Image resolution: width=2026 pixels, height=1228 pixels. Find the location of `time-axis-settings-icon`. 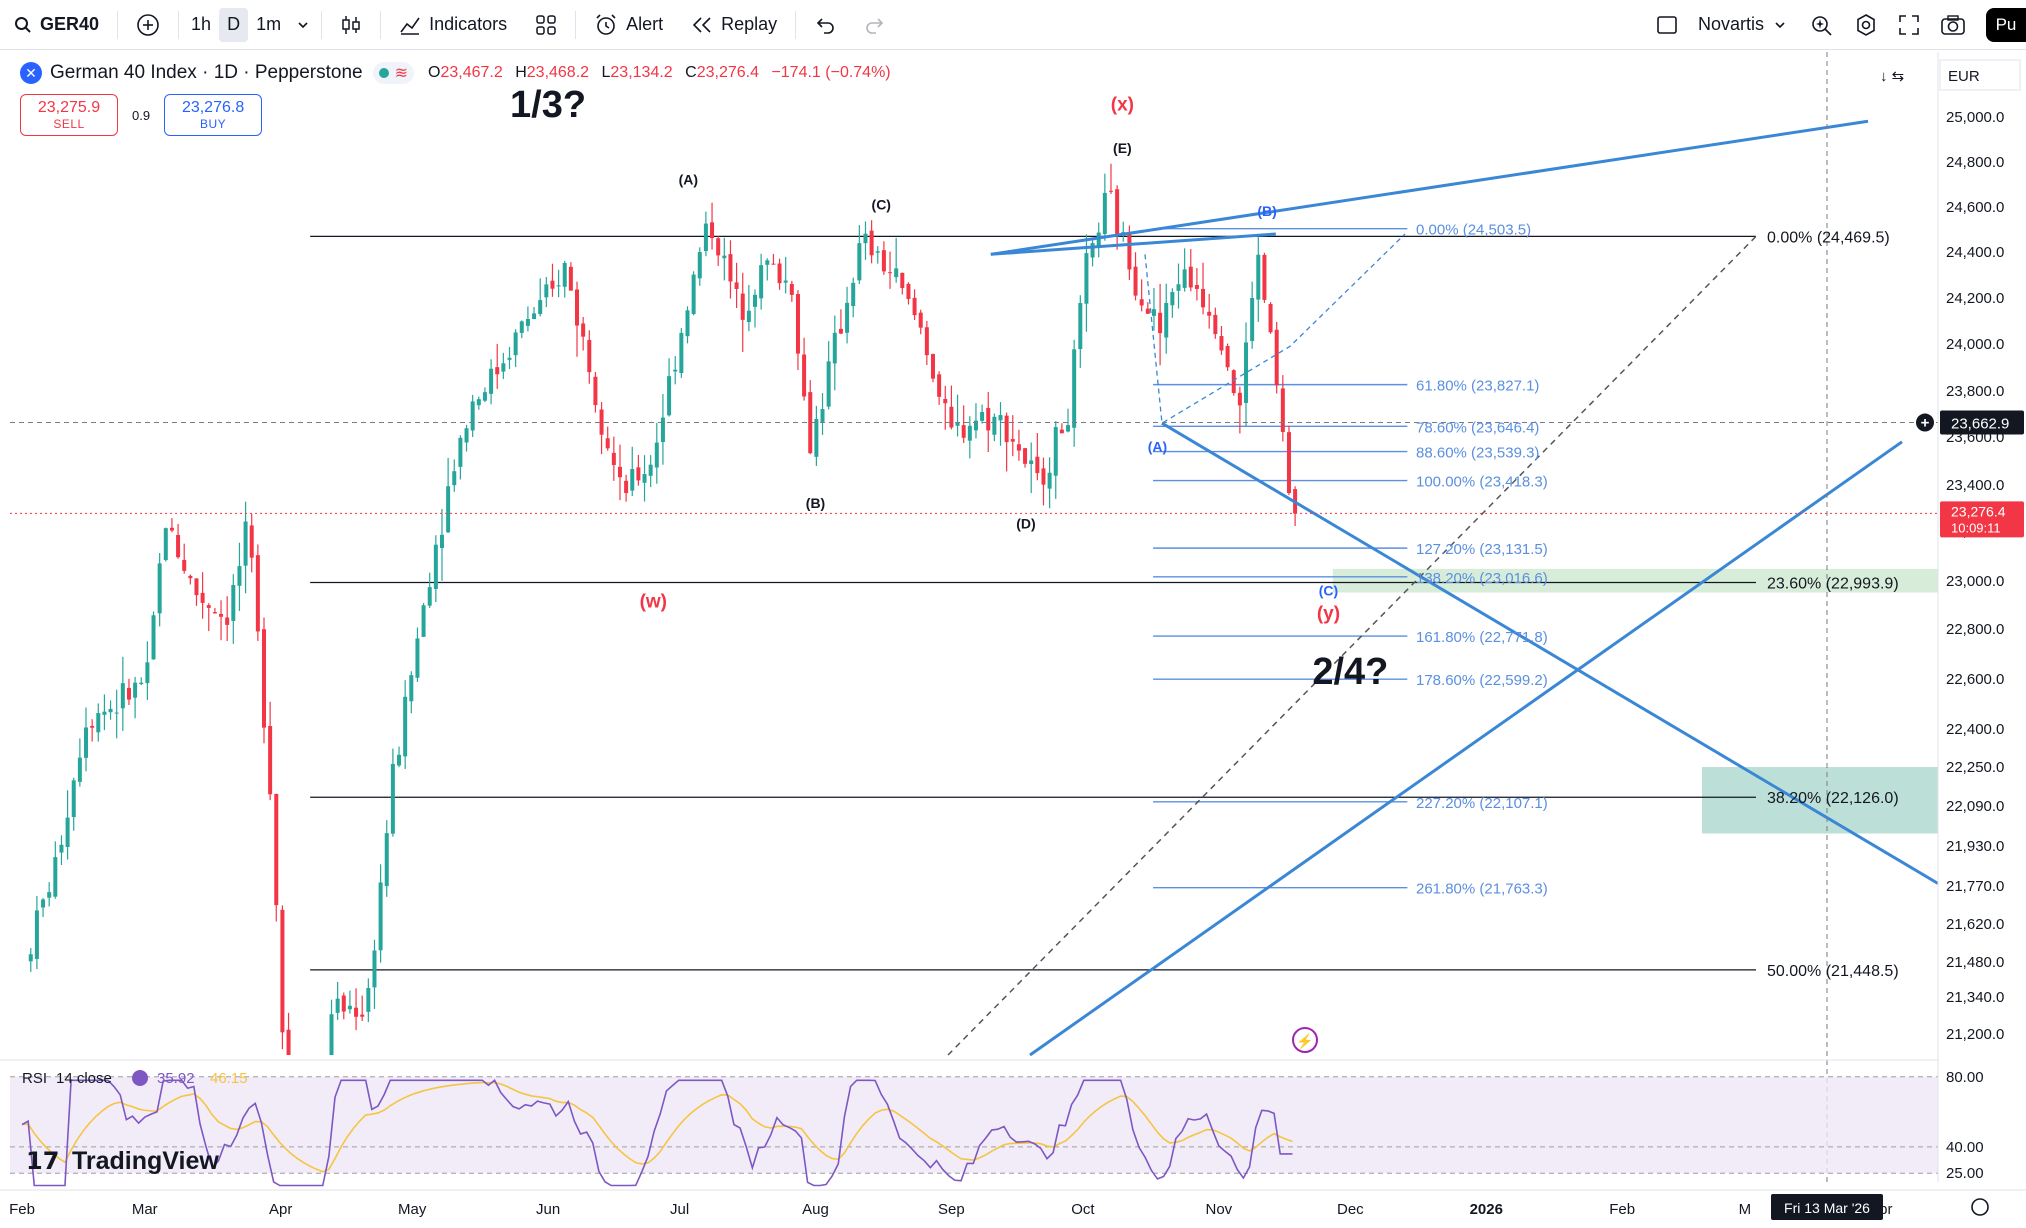

time-axis-settings-icon is located at coordinates (1980, 1207).